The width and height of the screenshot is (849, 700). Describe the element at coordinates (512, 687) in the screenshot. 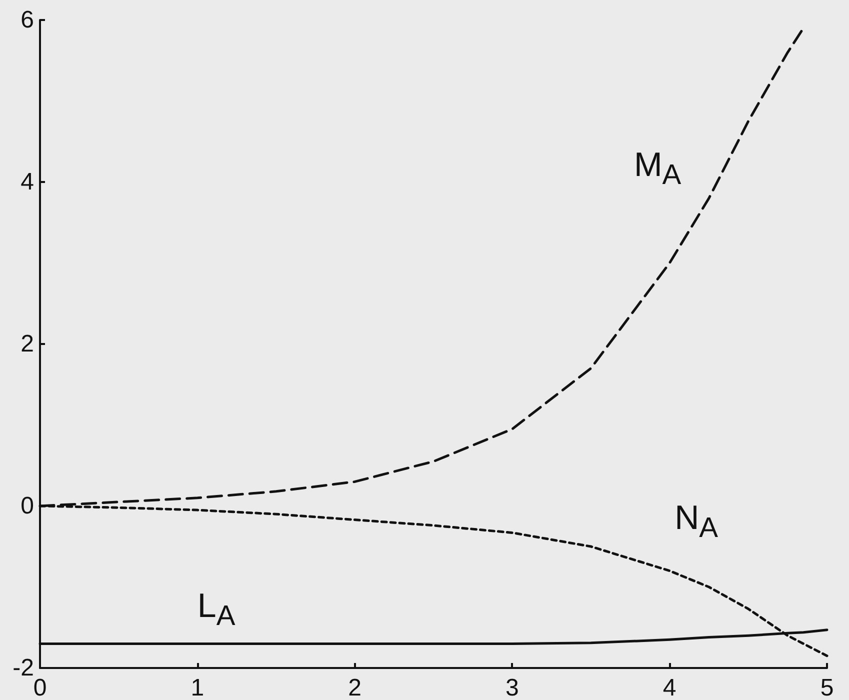

I see `x-tick-label: 3` at that location.